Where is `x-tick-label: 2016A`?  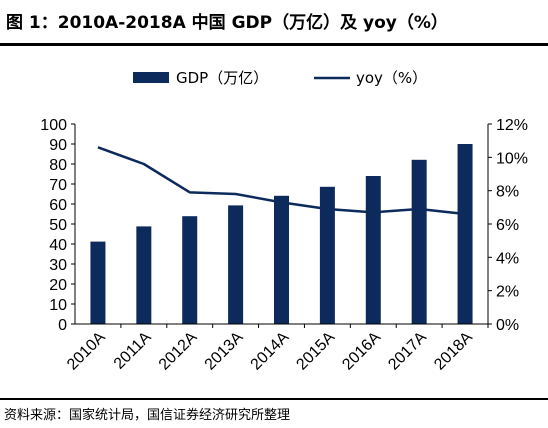 x-tick-label: 2016A is located at coordinates (361, 351).